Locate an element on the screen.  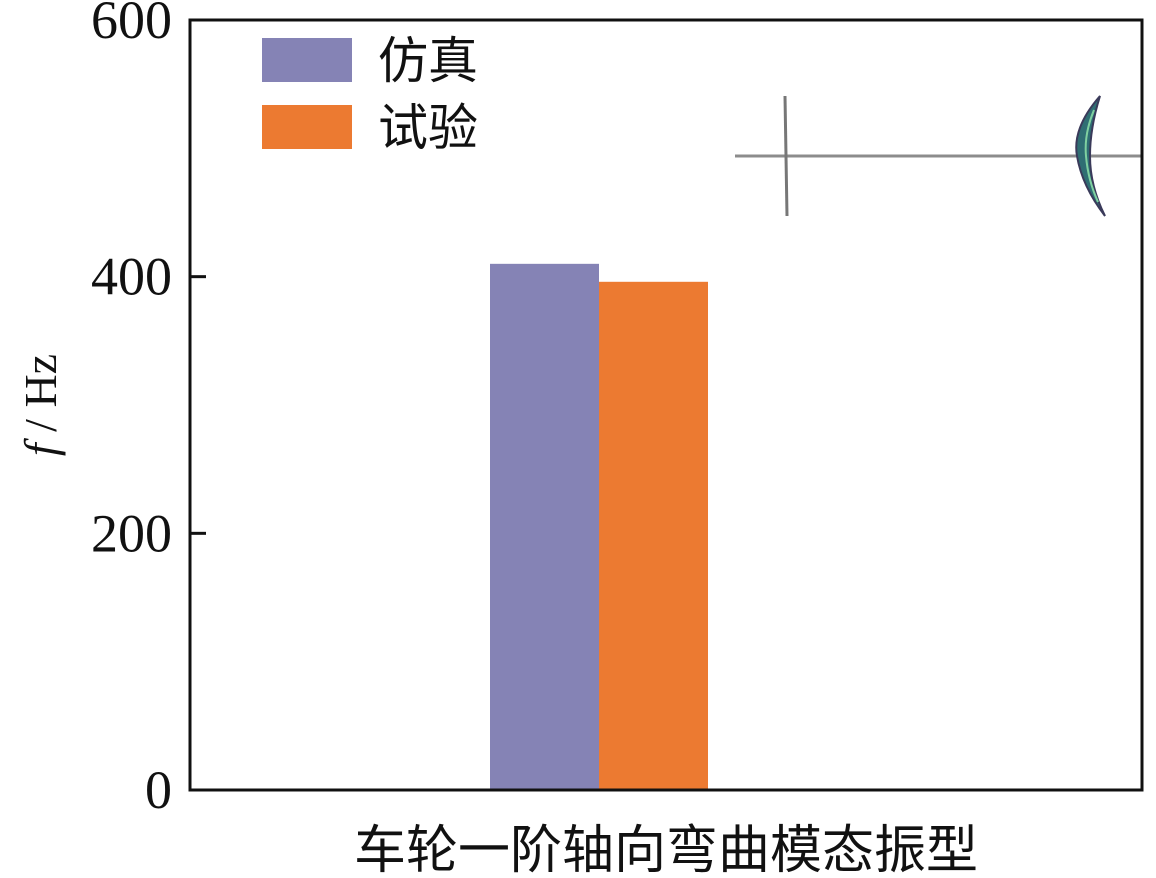
inset-deformed-wheel-highlight is located at coordinates (1091, 156).